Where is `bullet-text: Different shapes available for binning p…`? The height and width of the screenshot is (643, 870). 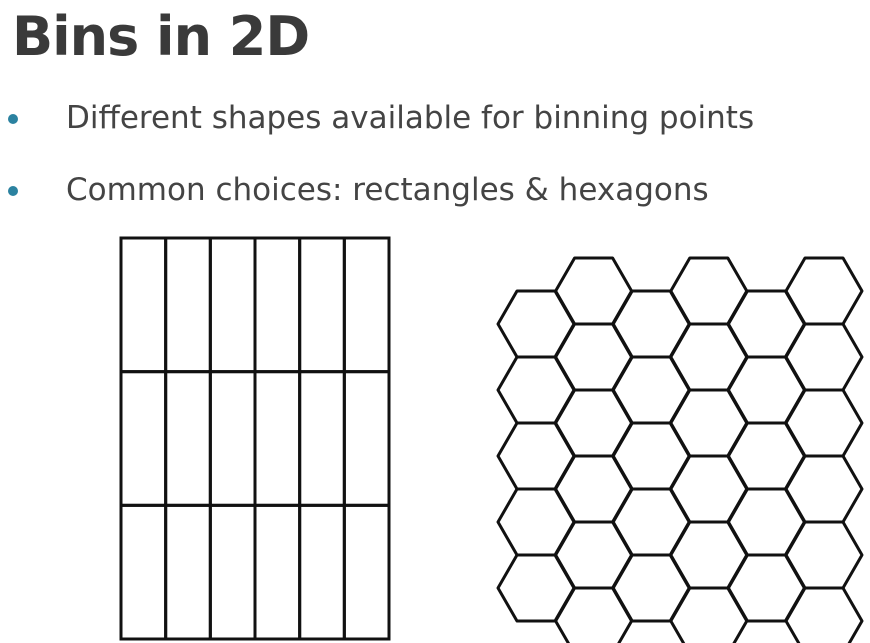 bullet-text: Different shapes available for binning p… is located at coordinates (410, 118).